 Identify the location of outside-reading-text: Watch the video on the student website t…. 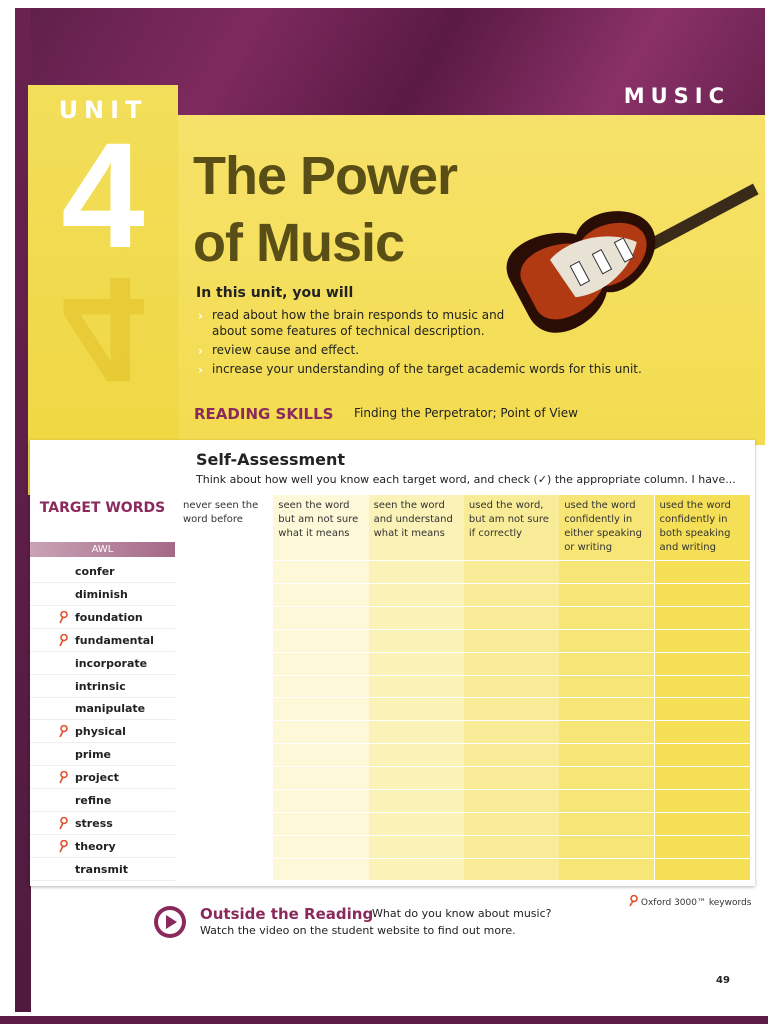
(358, 930).